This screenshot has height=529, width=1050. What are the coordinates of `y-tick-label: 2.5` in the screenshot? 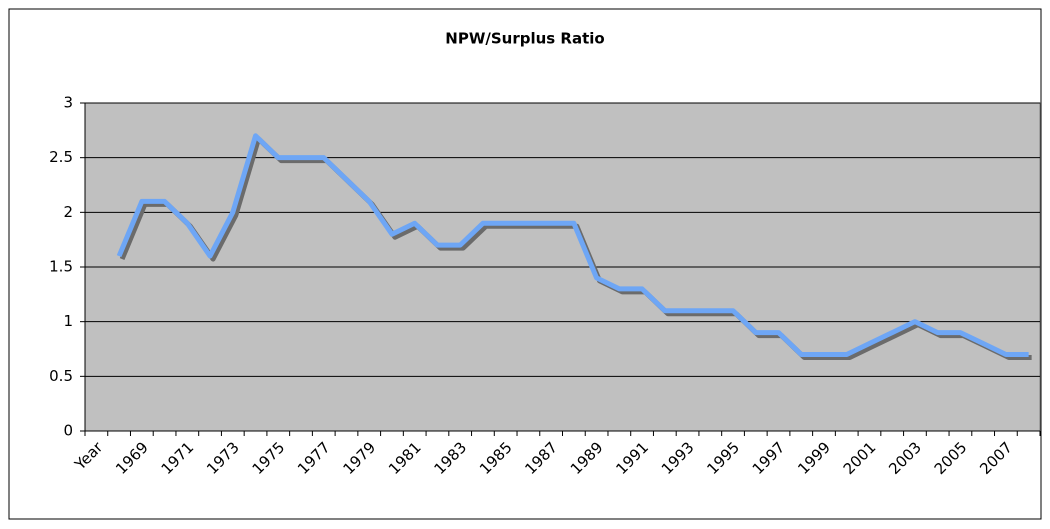 It's located at (61, 157).